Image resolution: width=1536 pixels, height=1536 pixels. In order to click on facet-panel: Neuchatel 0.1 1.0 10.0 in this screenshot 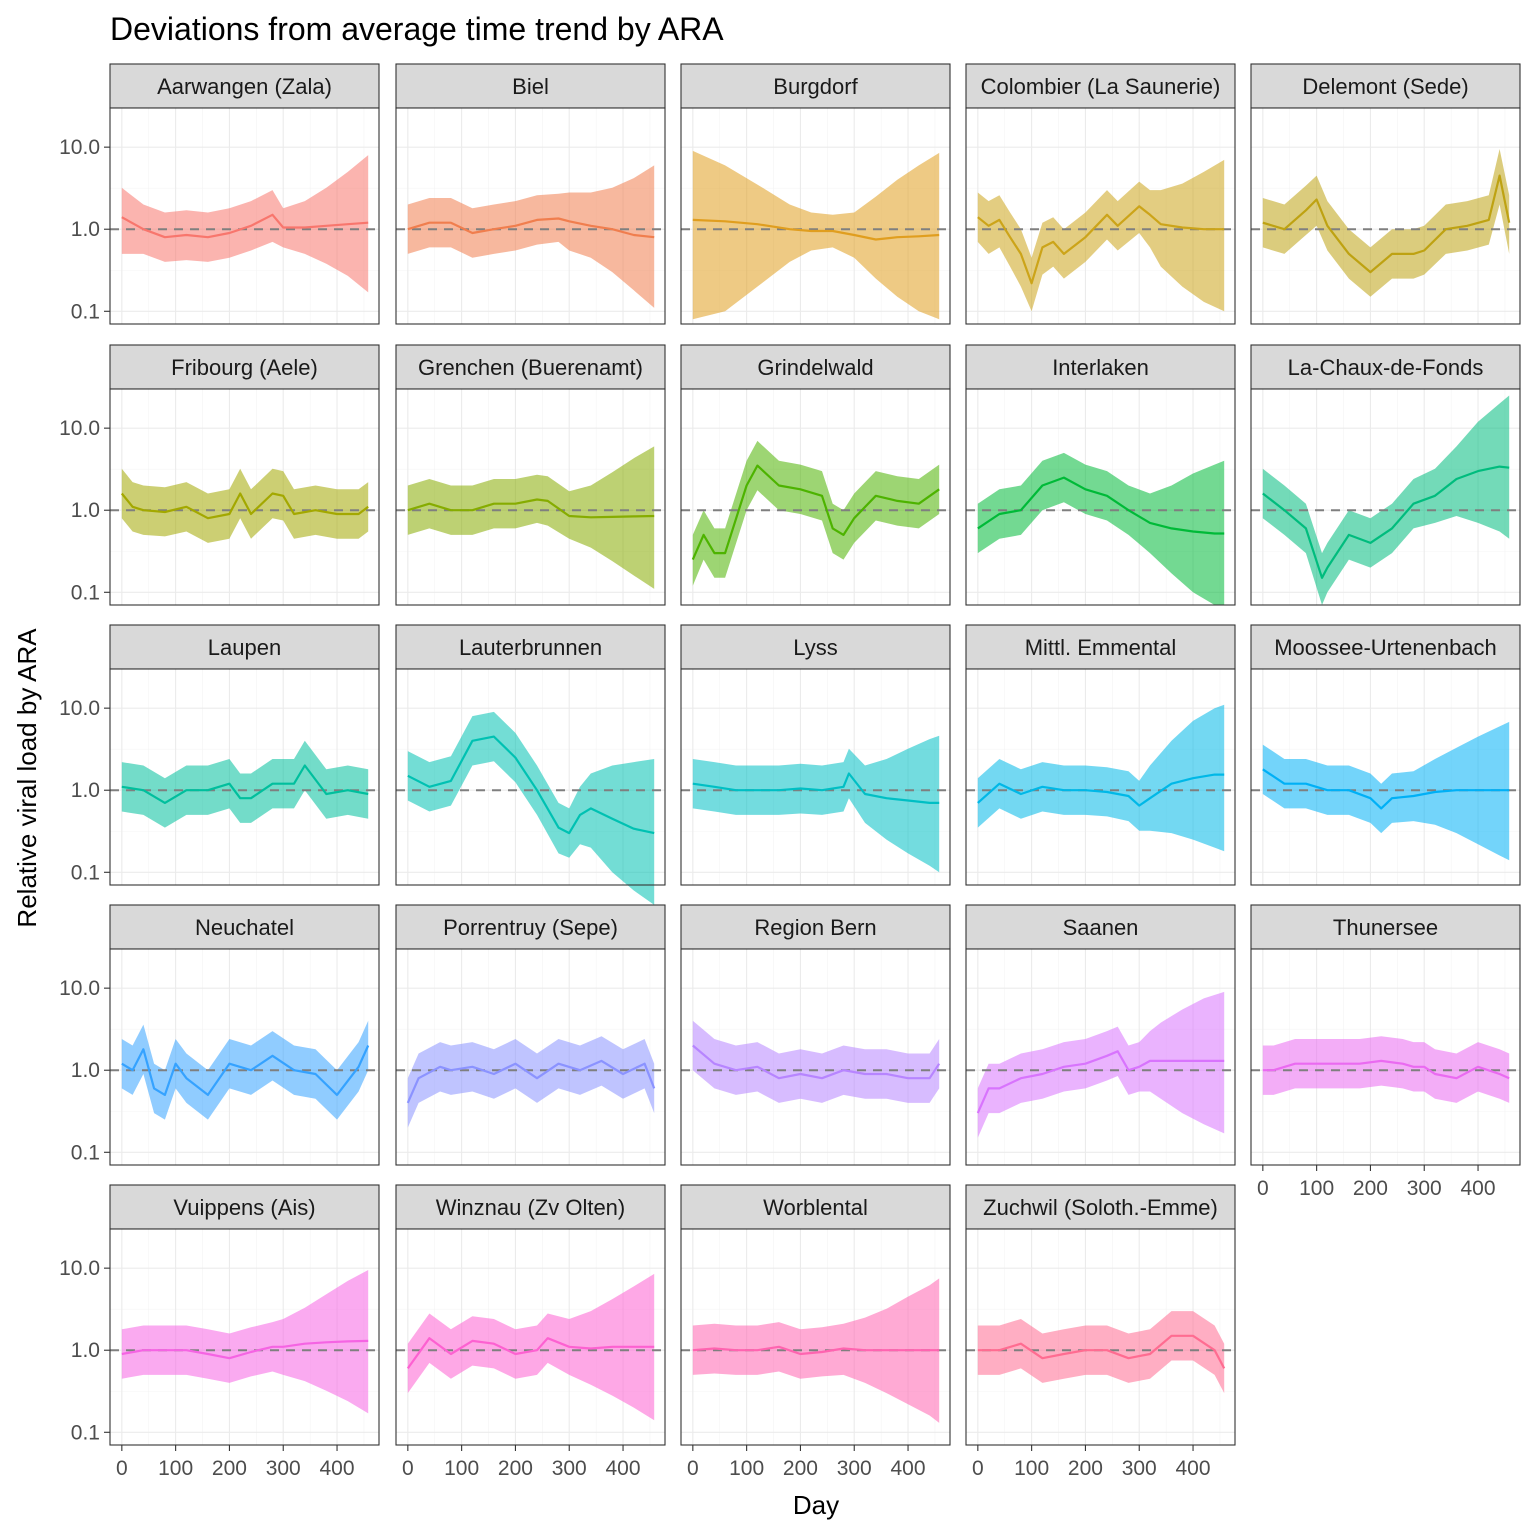, I will do `click(219, 1035)`.